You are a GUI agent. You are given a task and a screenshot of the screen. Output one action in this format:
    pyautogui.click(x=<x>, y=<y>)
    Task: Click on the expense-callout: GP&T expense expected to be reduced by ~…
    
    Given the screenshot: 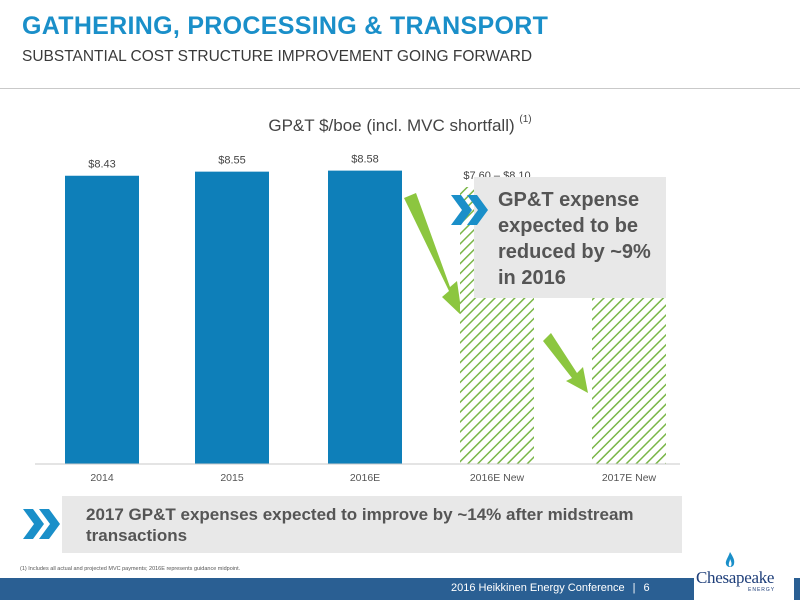 What is the action you would take?
    pyautogui.click(x=570, y=237)
    